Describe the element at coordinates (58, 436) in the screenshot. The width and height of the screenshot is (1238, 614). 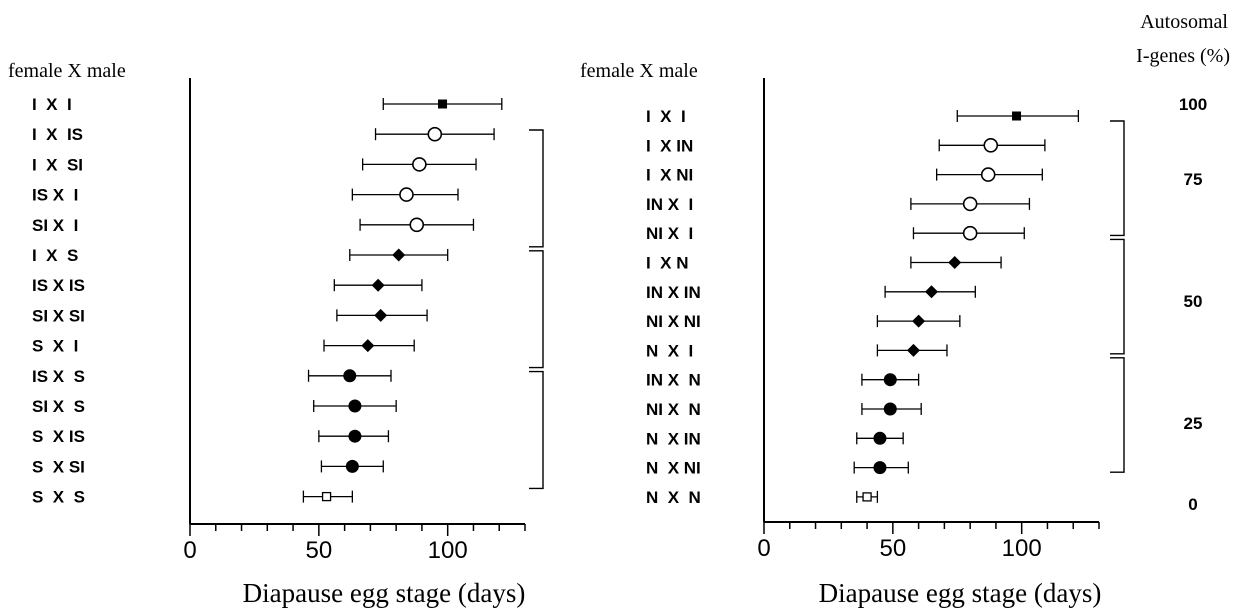
I see `left-category-label: S X IS` at that location.